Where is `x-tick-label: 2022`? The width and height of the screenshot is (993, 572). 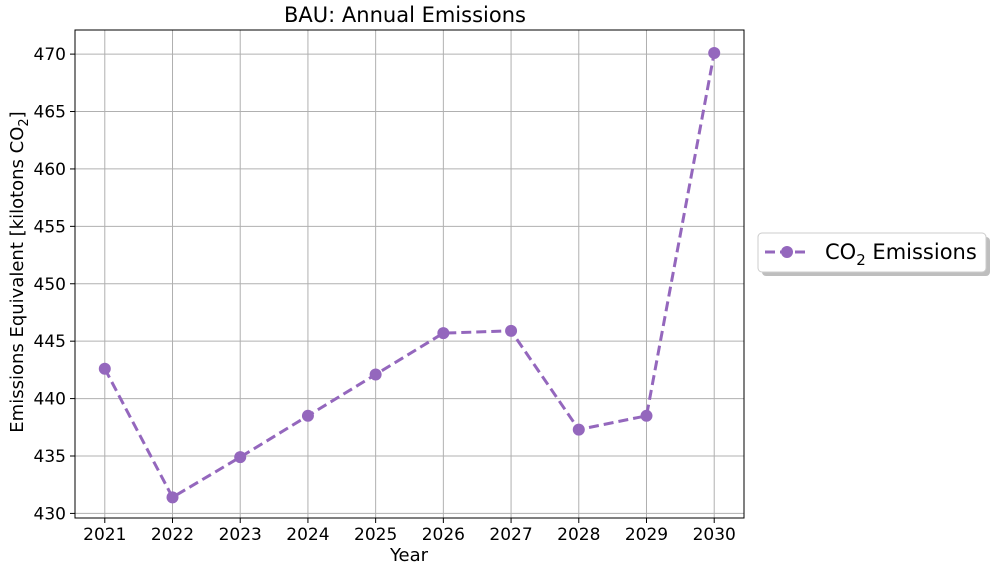 x-tick-label: 2022 is located at coordinates (172, 535).